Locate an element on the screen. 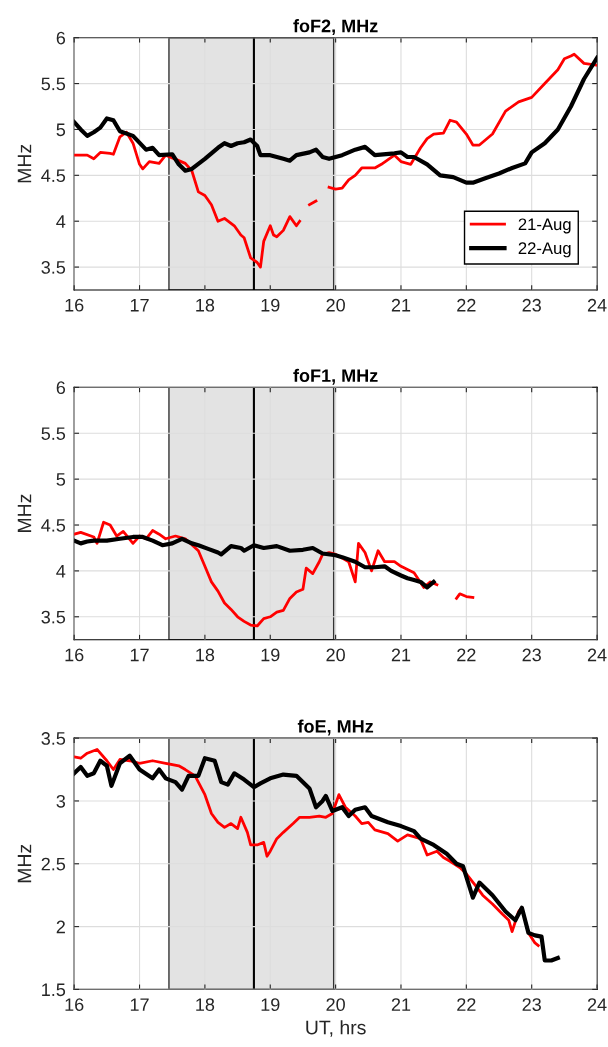 The width and height of the screenshot is (608, 1047). x-axis-title: UT, hrs is located at coordinates (336, 1028).